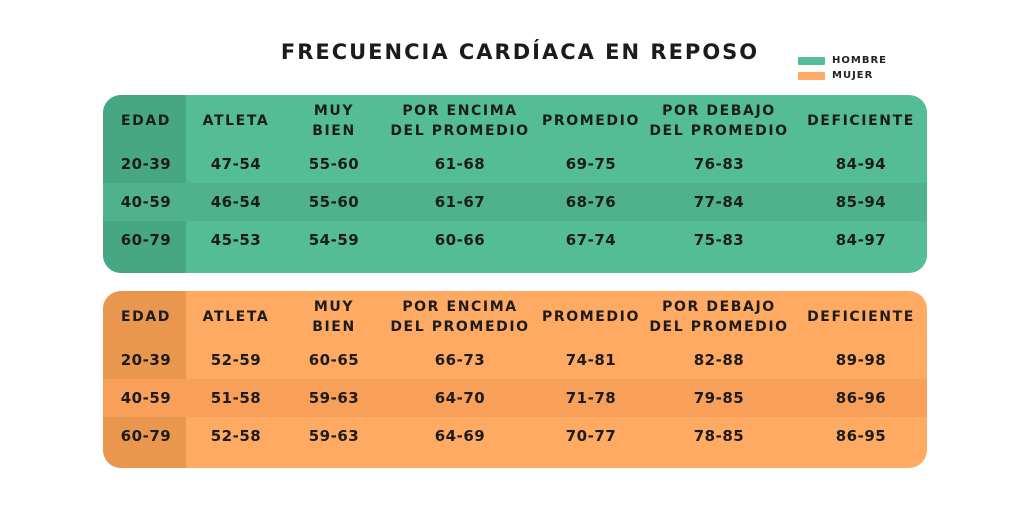  I want to click on table-cell: 61-68, so click(460, 164).